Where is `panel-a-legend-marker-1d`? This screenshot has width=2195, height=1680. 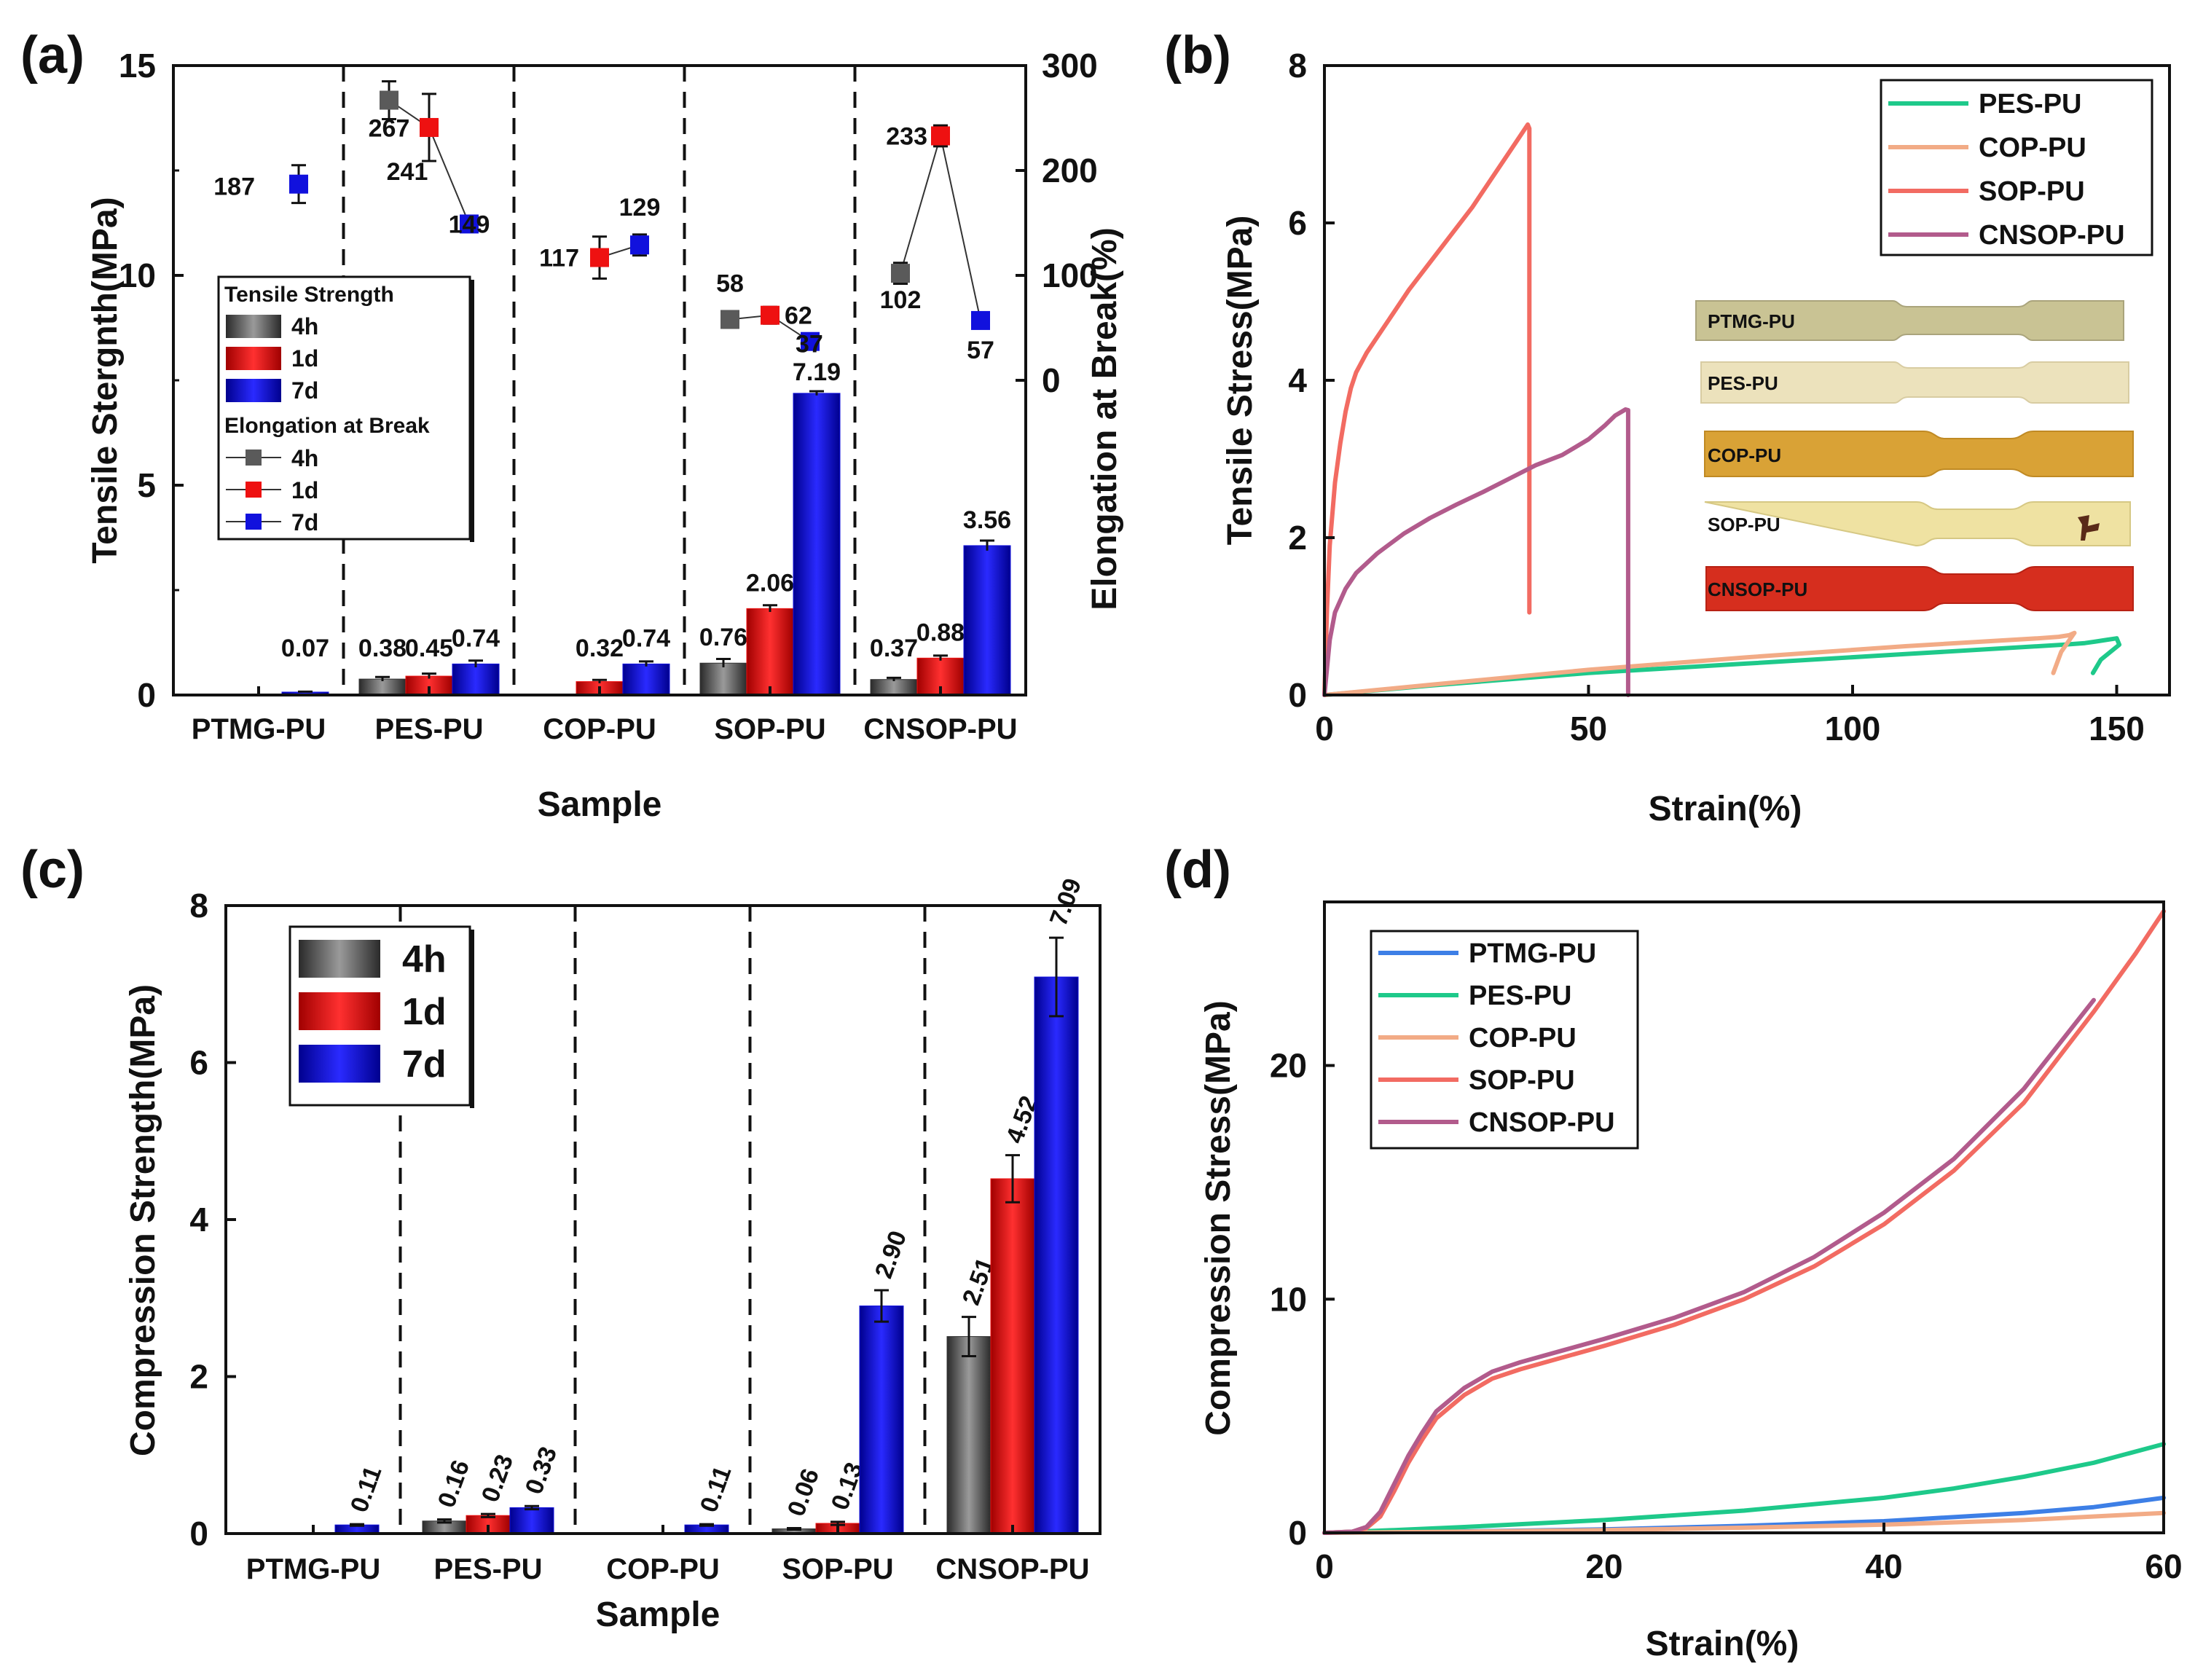
panel-a-legend-marker-1d is located at coordinates (254, 490).